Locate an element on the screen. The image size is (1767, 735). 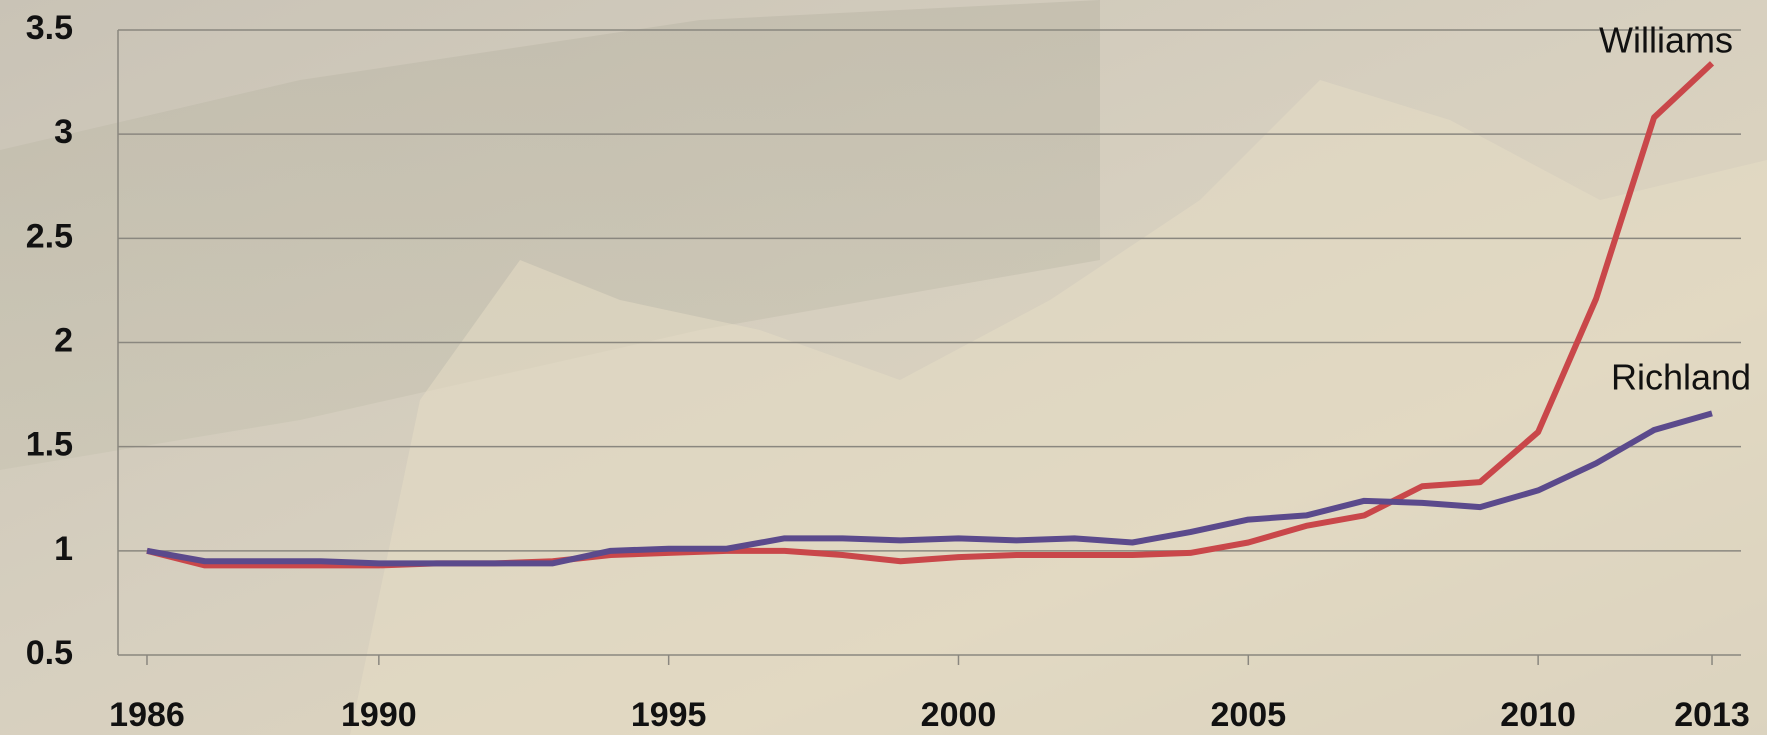
y-tick-label: 2.5 is located at coordinates (49, 236).